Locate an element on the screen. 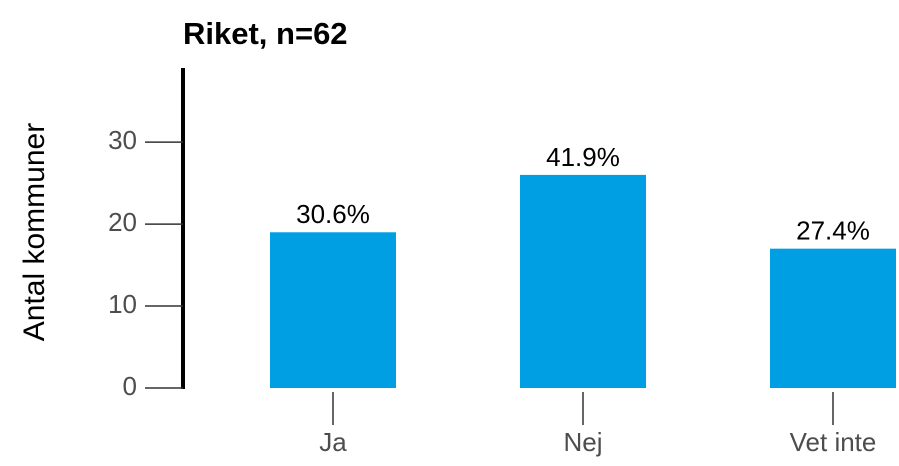 Image resolution: width=899 pixels, height=466 pixels. y-tick-label: 20 is located at coordinates (122, 222).